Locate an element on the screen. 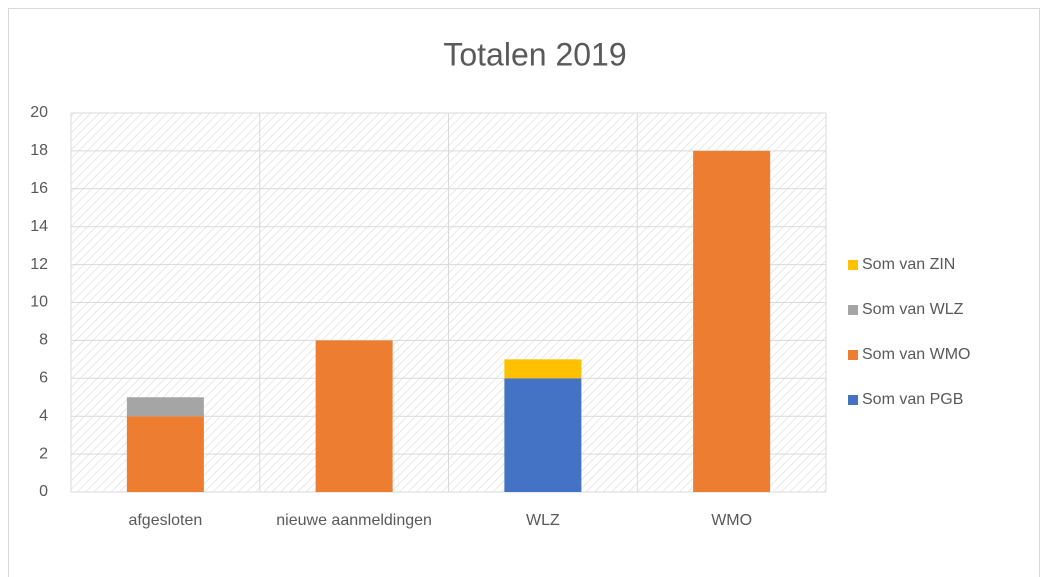  y-tick-label: 6 is located at coordinates (43, 378).